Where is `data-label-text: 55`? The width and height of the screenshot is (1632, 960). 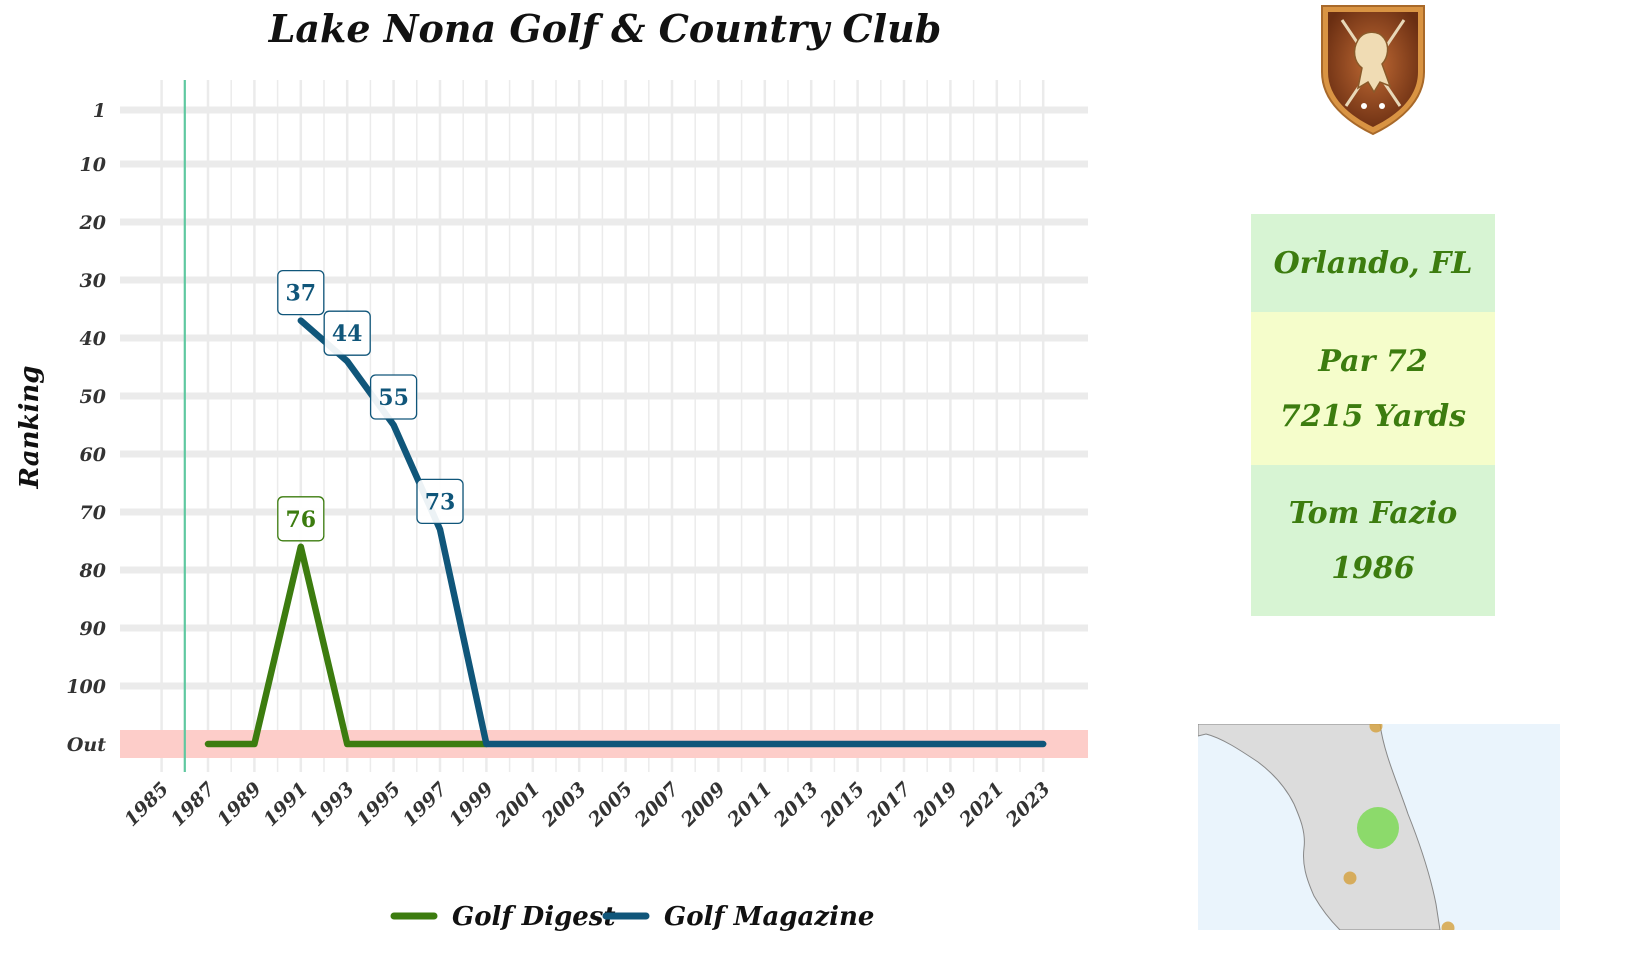
data-label-text: 55 is located at coordinates (393, 398).